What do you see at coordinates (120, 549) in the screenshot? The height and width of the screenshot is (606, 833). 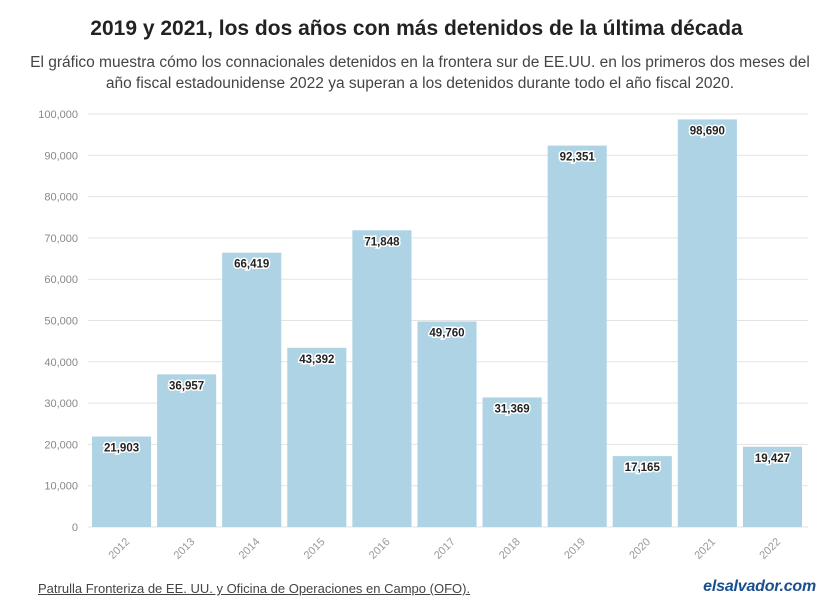 I see `x-tick-label: 2012` at bounding box center [120, 549].